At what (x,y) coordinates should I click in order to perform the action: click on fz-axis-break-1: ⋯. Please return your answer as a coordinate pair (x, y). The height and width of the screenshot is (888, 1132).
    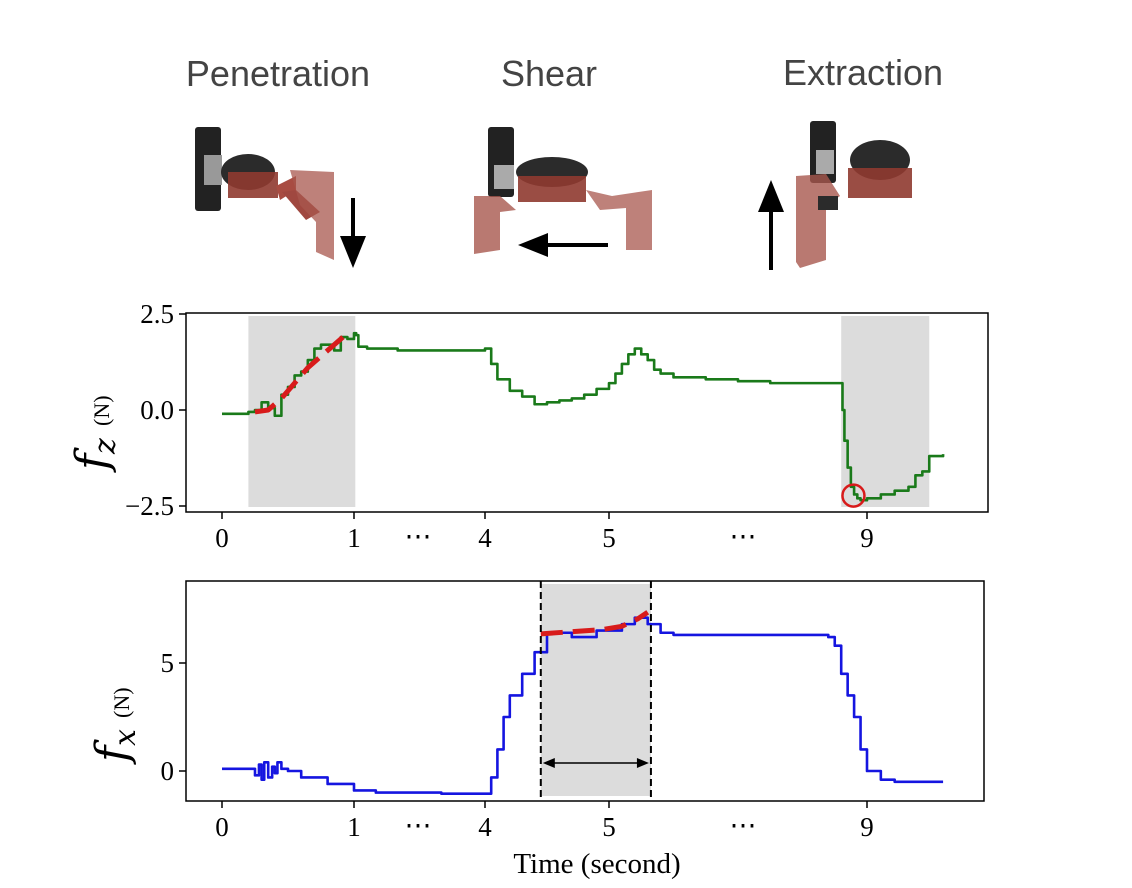
    Looking at the image, I should click on (743, 536).